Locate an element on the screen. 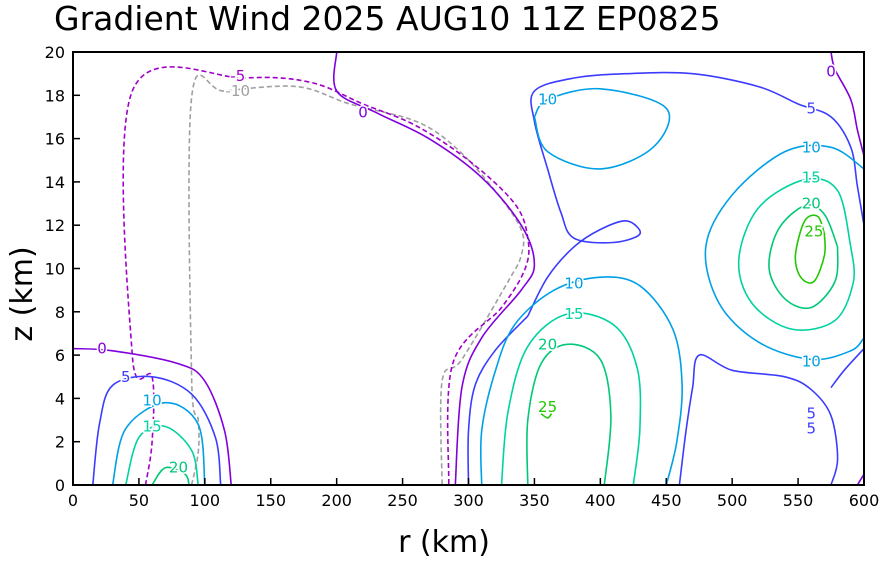 Image resolution: width=879 pixels, height=561 pixels. y-axis: 0 2 4 6 8 10 12 14 16 18 20 is located at coordinates (62, 269).